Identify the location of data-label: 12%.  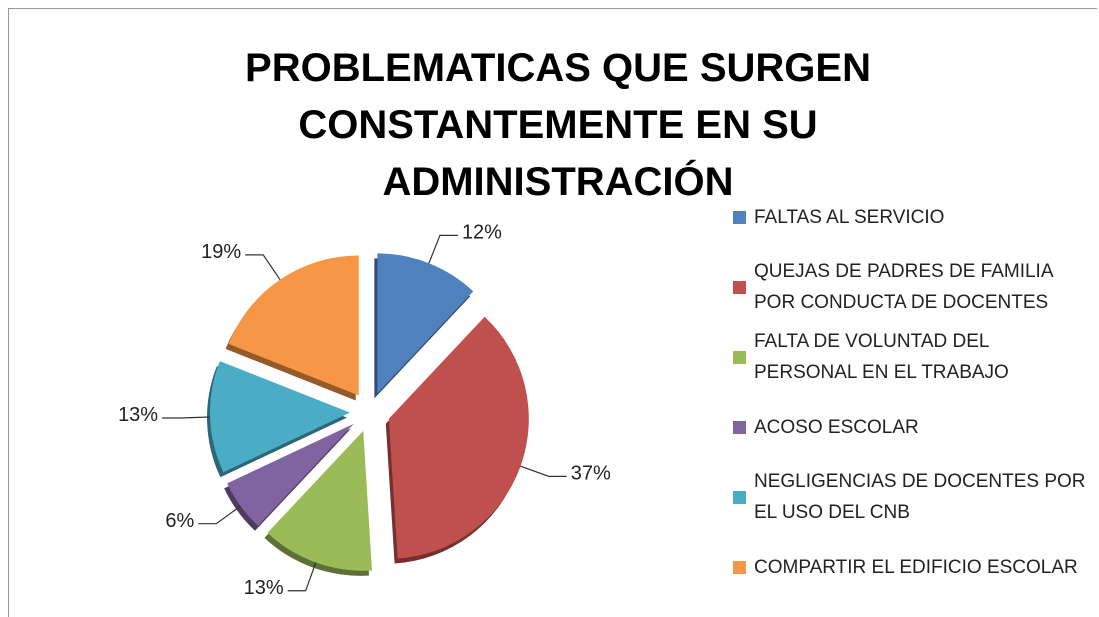
(482, 233).